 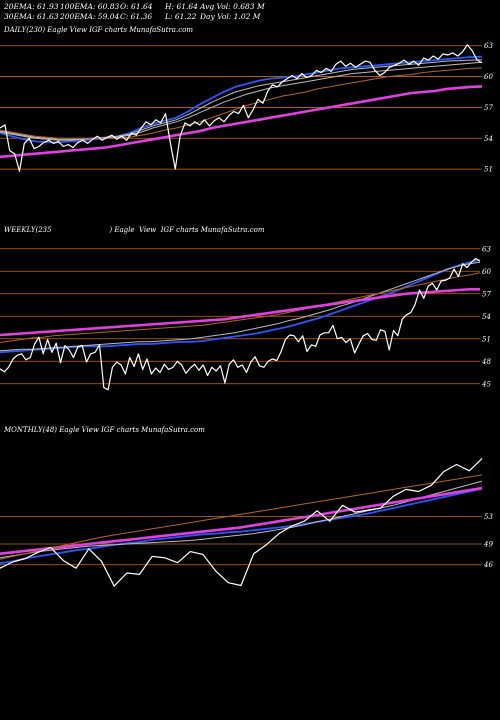 What do you see at coordinates (31, 6) in the screenshot?
I see `header-ema20: 20EMA: 61.93` at bounding box center [31, 6].